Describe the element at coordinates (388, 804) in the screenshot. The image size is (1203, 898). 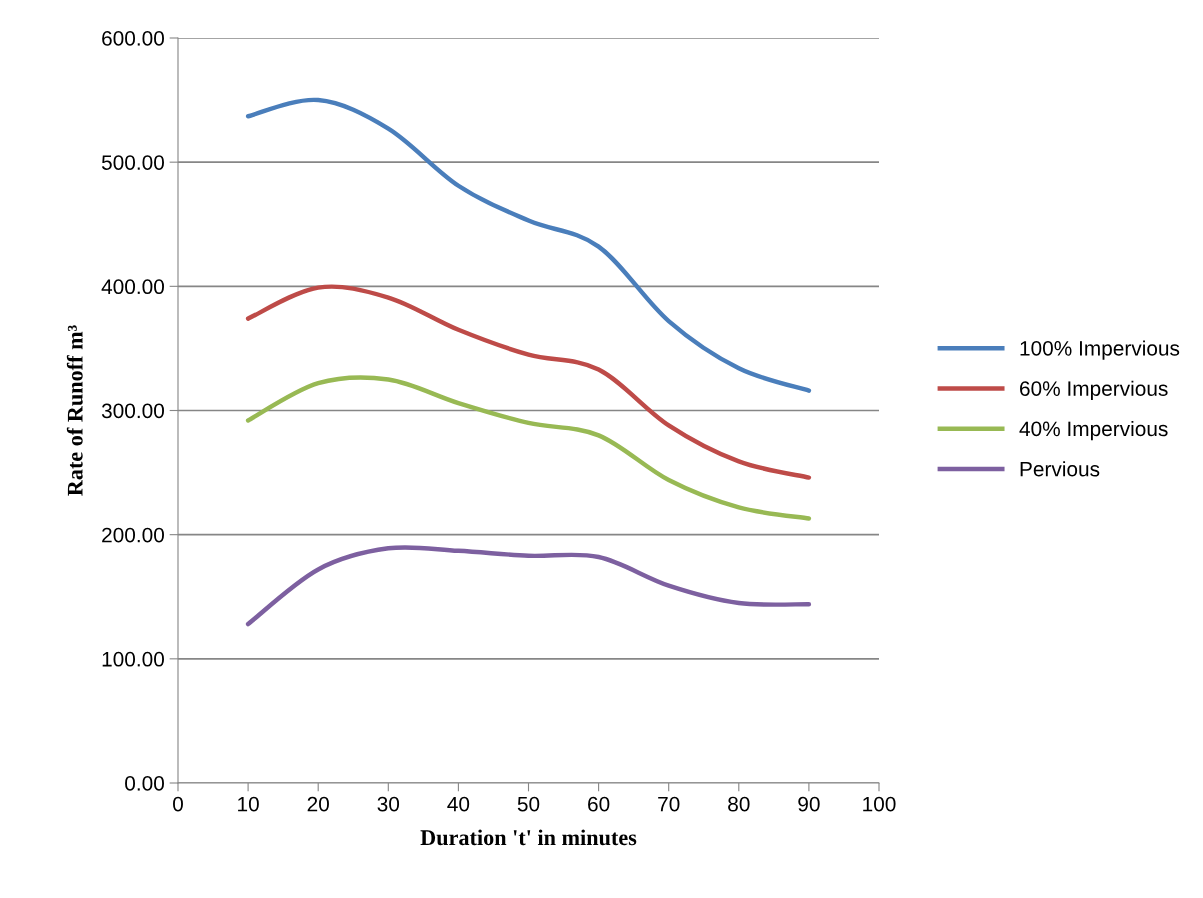
I see `x-tick-label: 30` at that location.